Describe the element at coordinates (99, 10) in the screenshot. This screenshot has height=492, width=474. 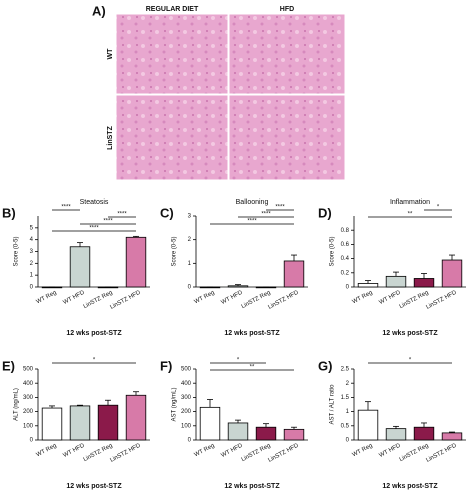
I see `panel-label: A)` at that location.